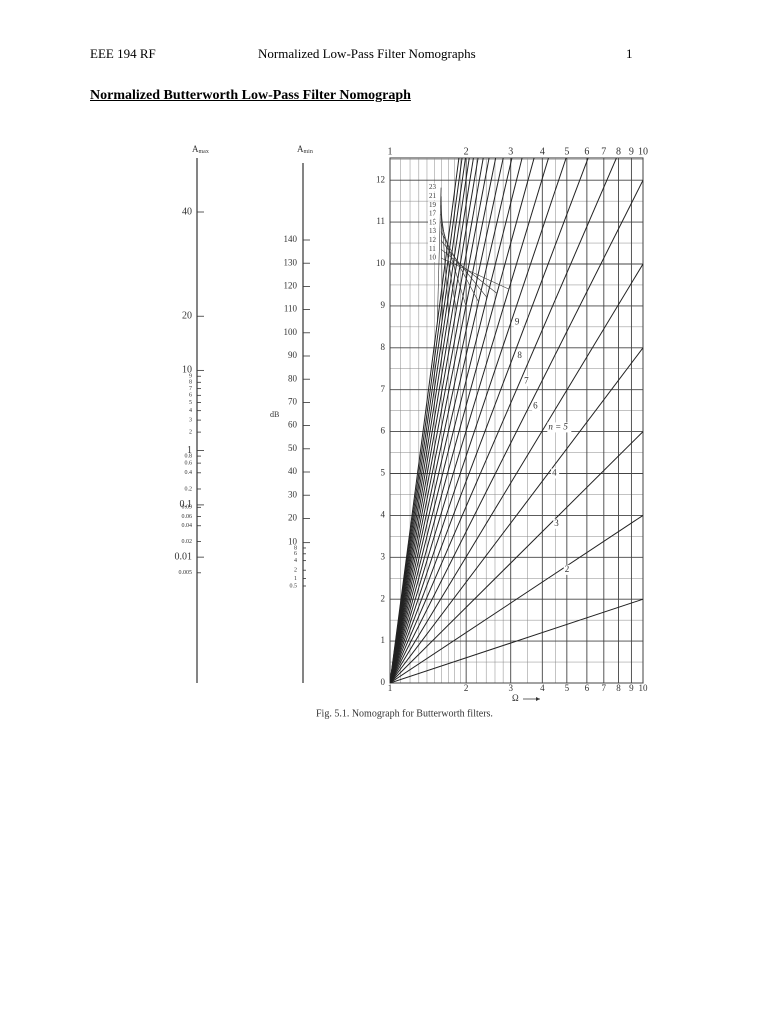 Image resolution: width=768 pixels, height=1024 pixels. What do you see at coordinates (293, 494) in the screenshot?
I see `amin-tick-label: 30` at bounding box center [293, 494].